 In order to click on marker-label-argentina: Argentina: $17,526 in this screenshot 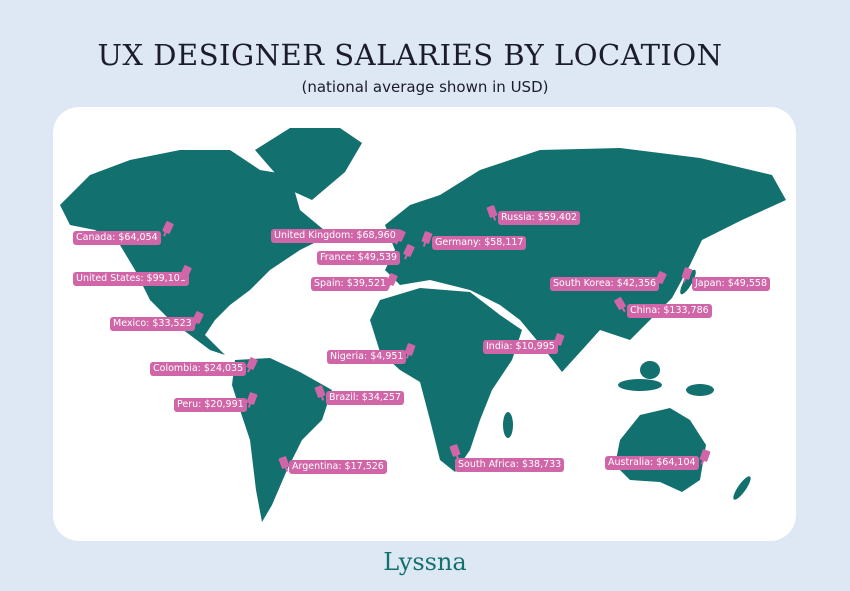, I will do `click(338, 467)`.